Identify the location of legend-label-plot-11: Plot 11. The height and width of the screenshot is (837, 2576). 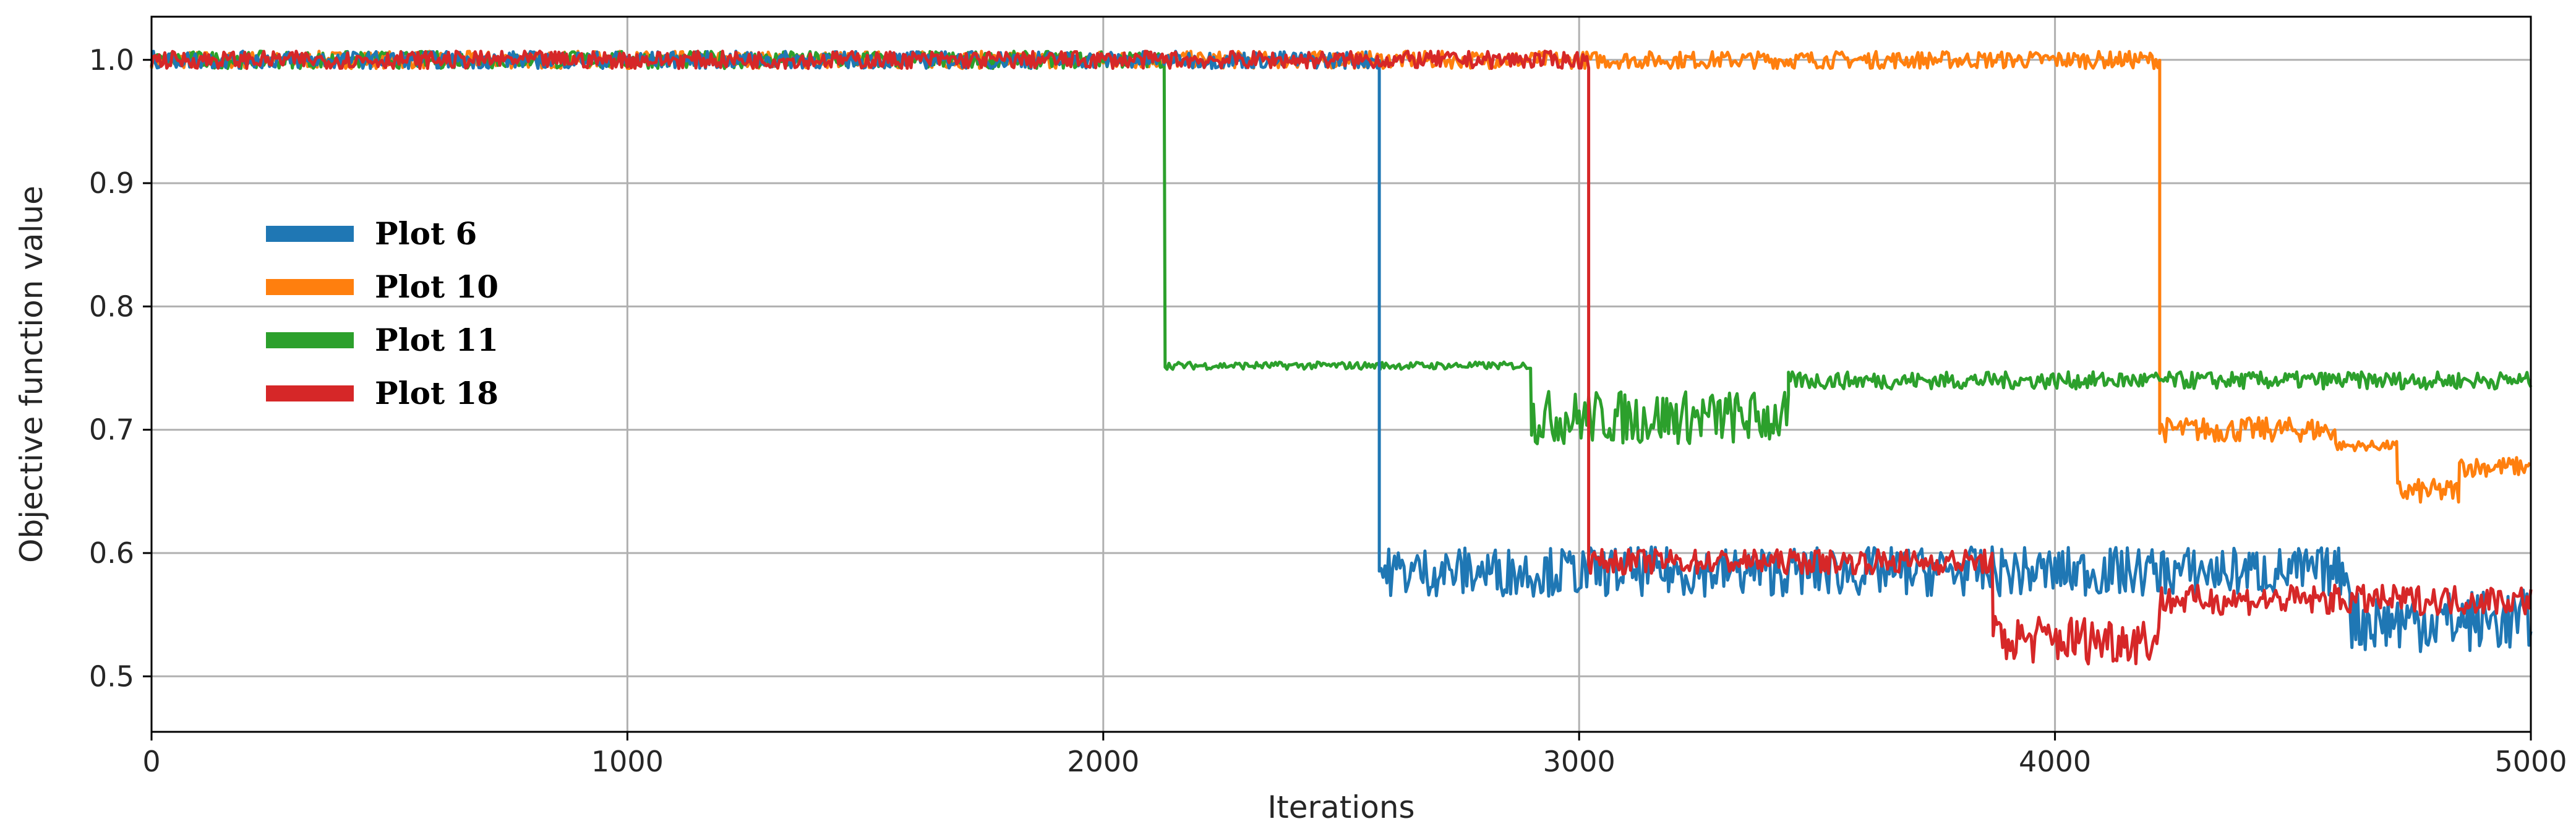
(437, 340).